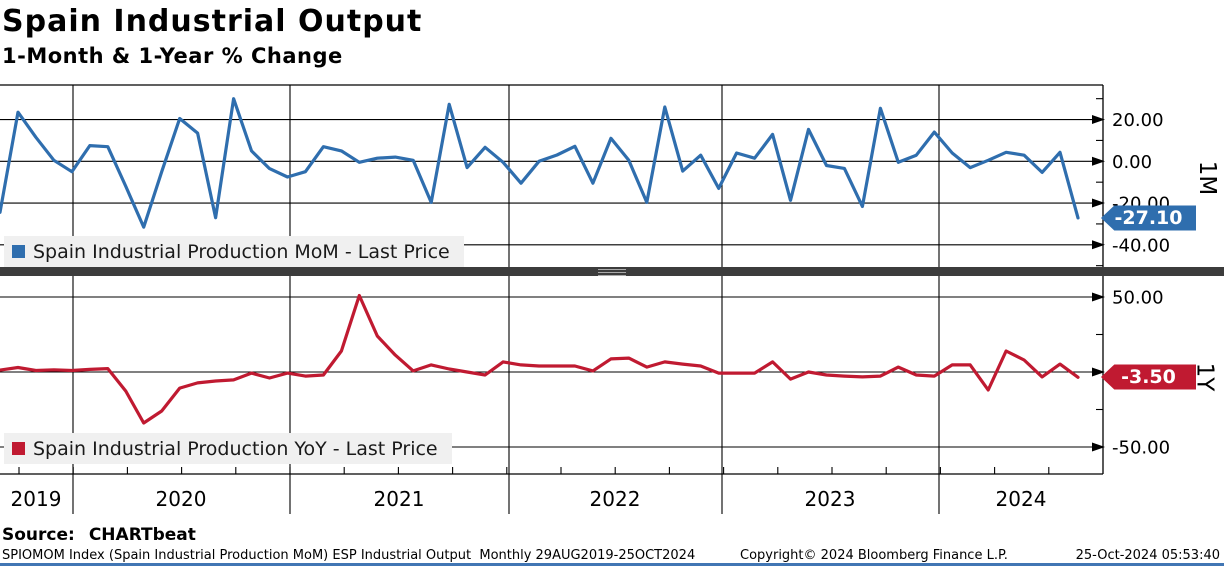 The image size is (1224, 566). I want to click on panel-splitter, so click(612, 271).